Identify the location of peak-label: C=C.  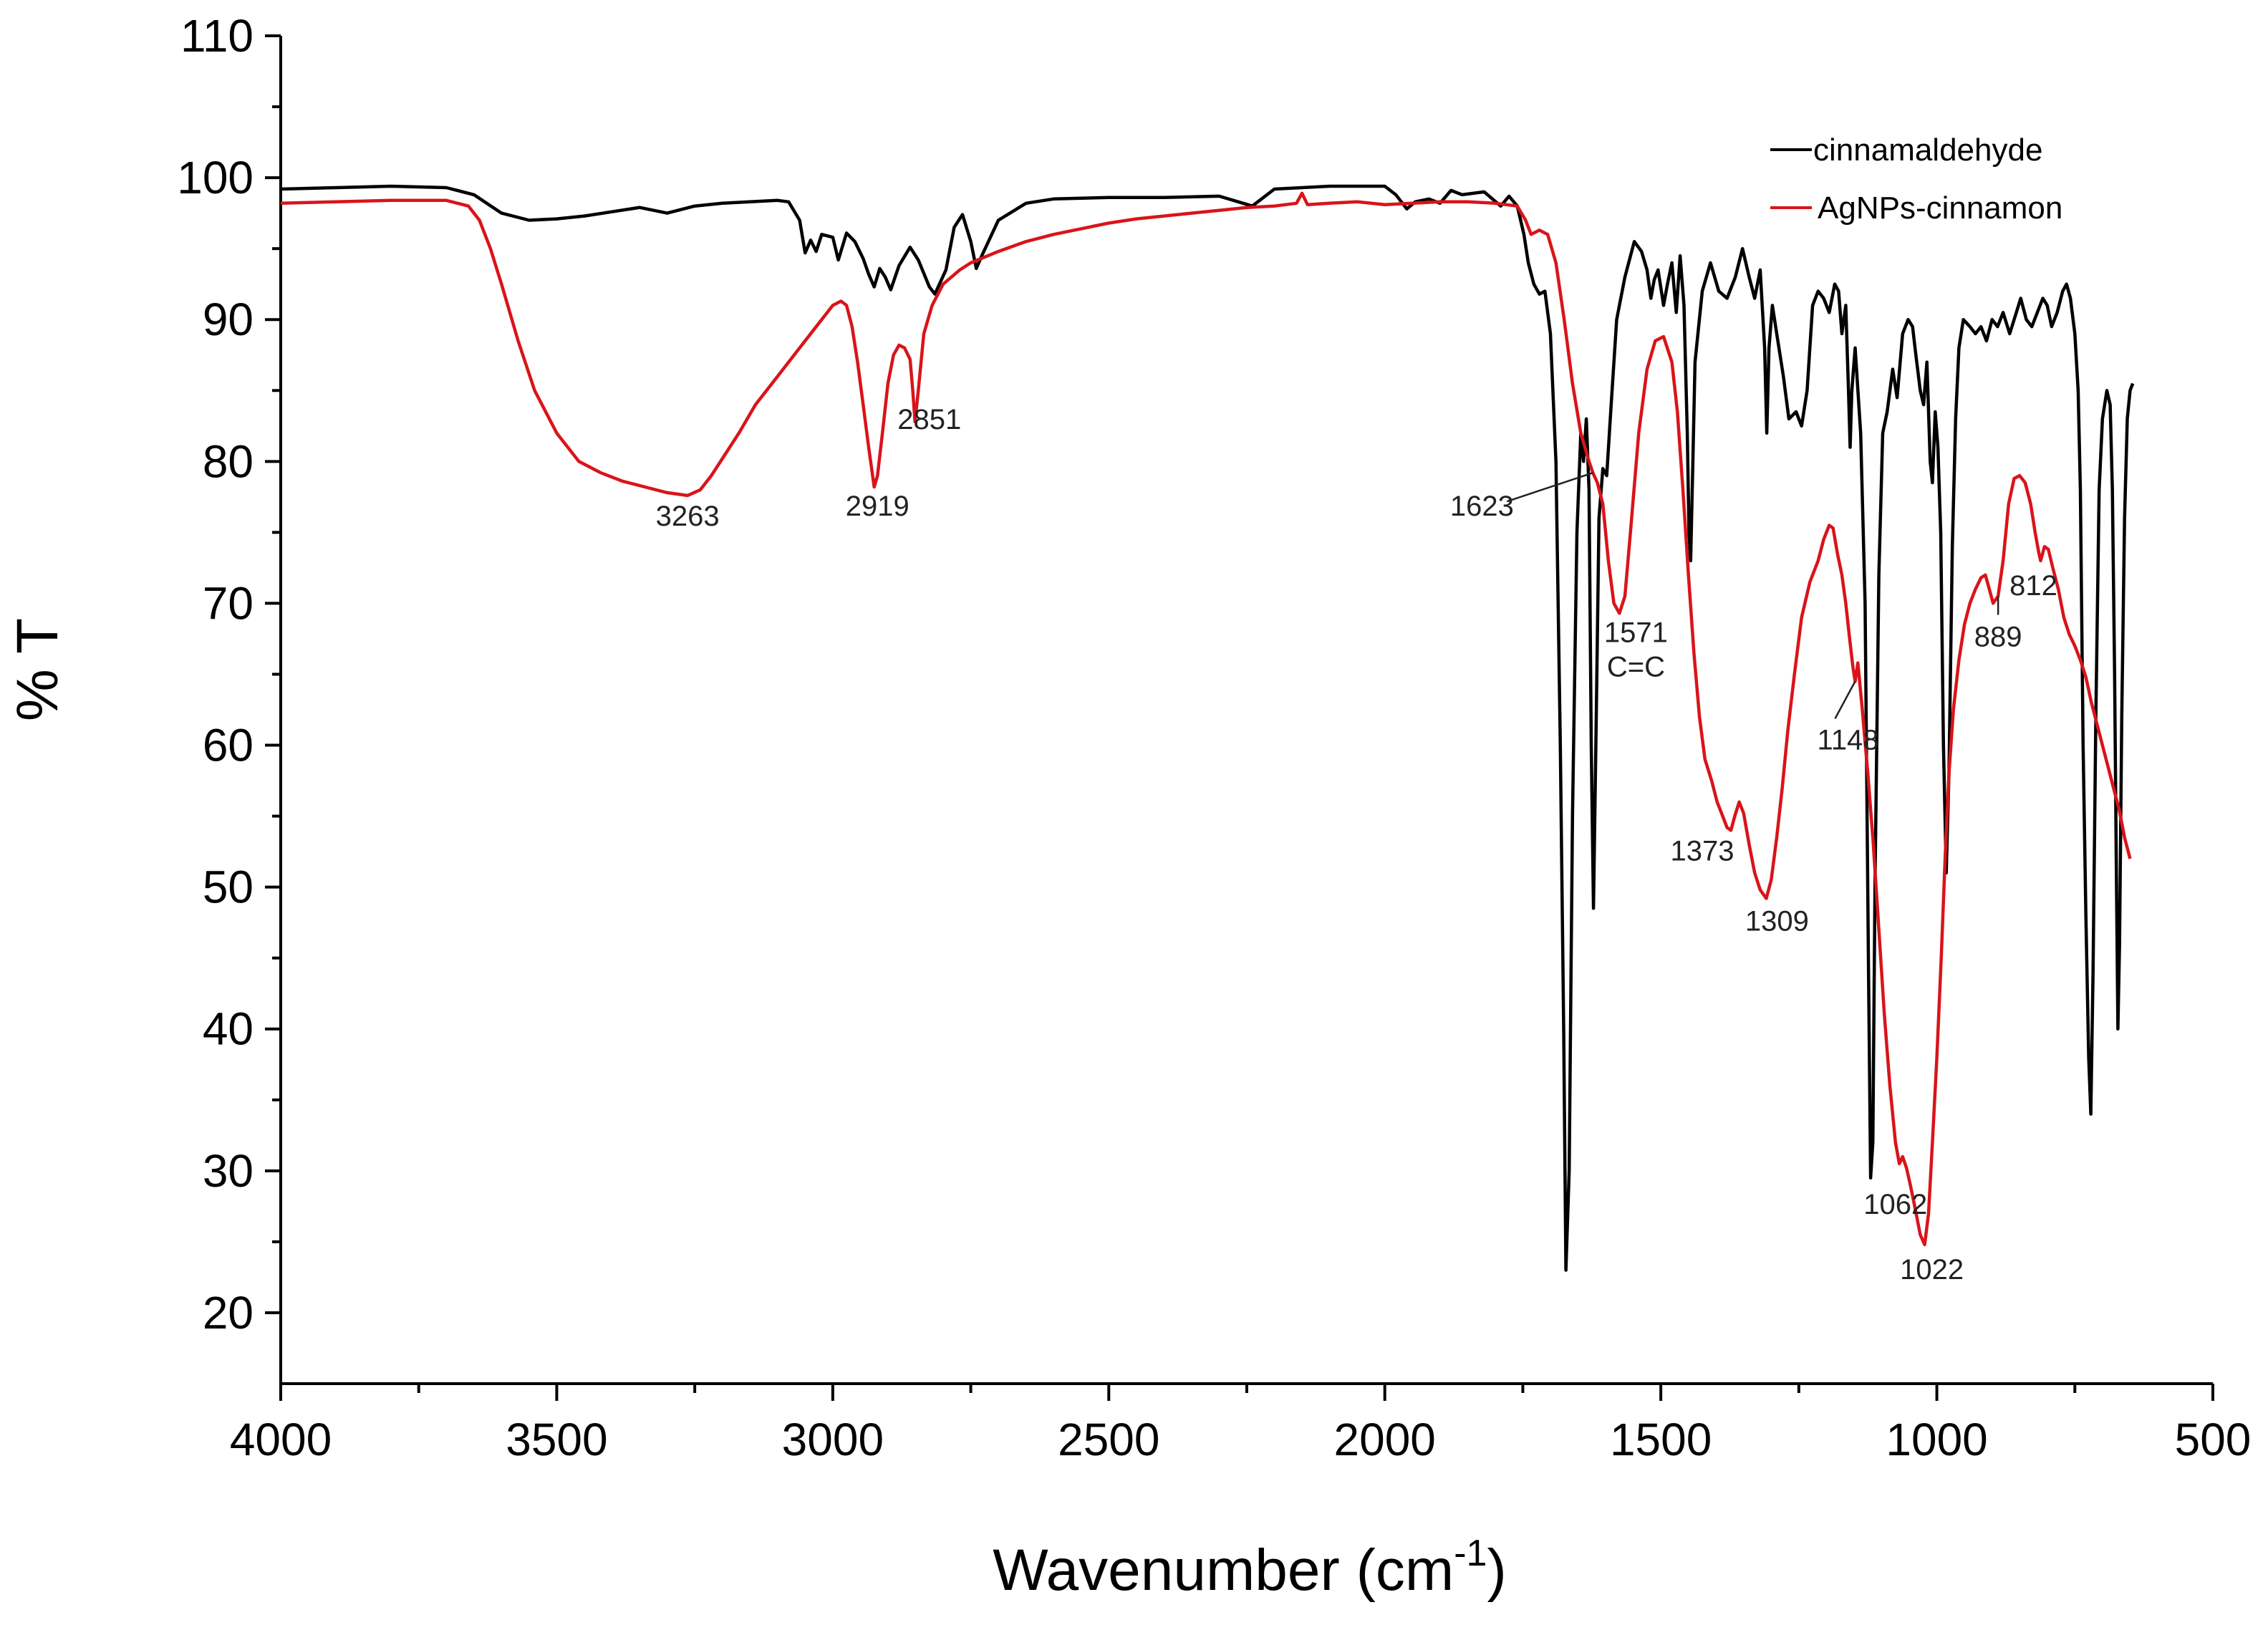
(1636, 667).